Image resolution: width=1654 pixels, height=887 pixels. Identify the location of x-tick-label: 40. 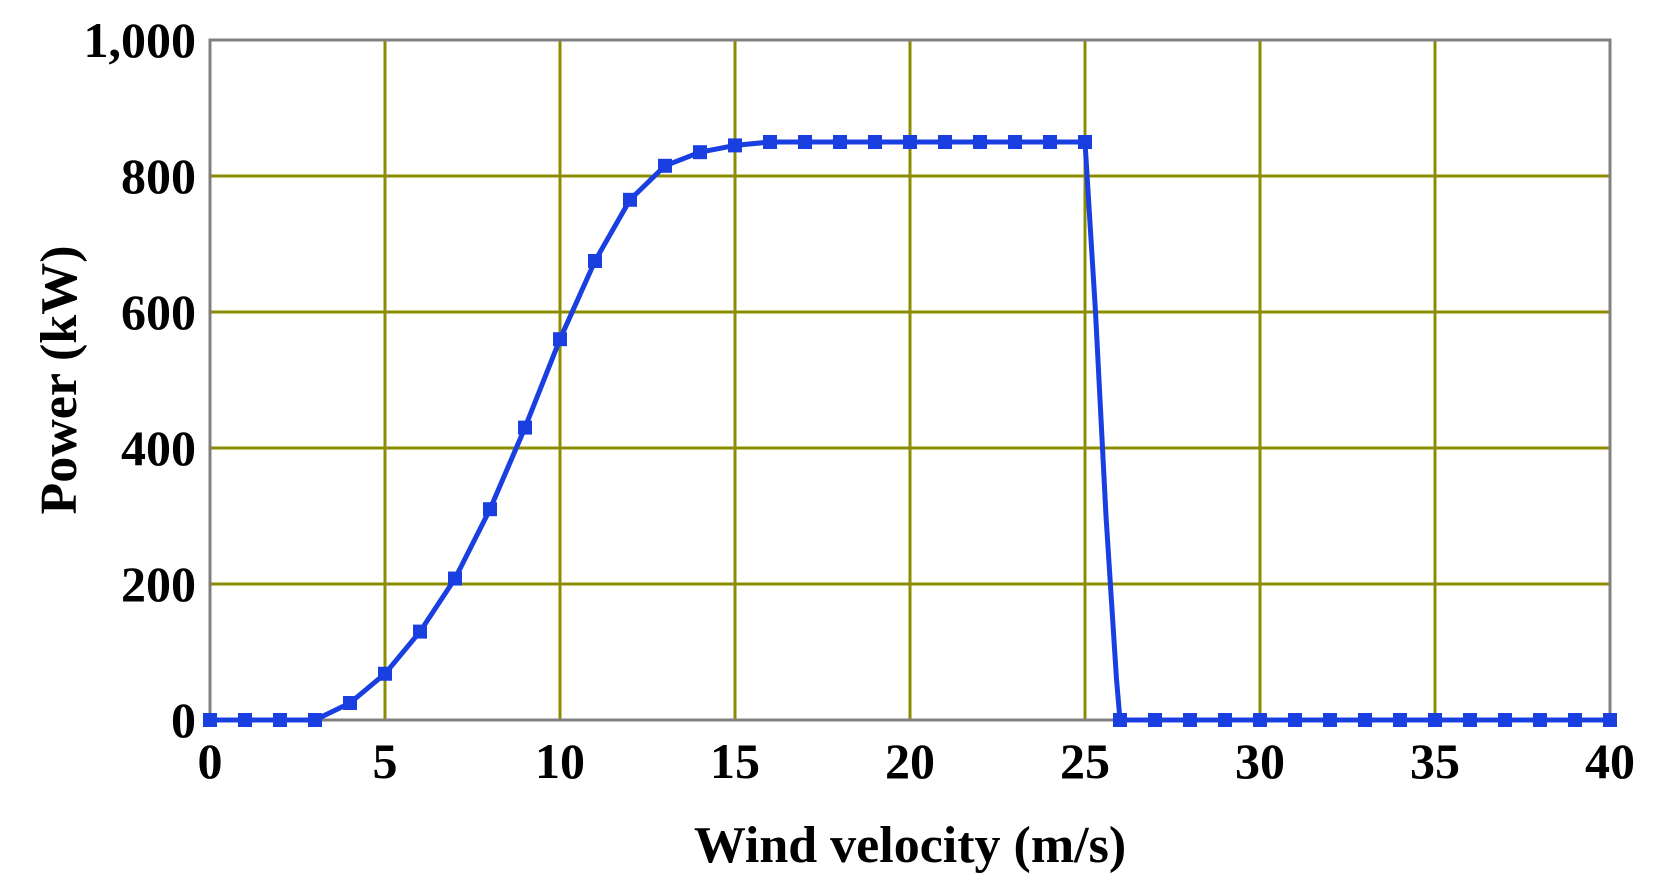
(1610, 761).